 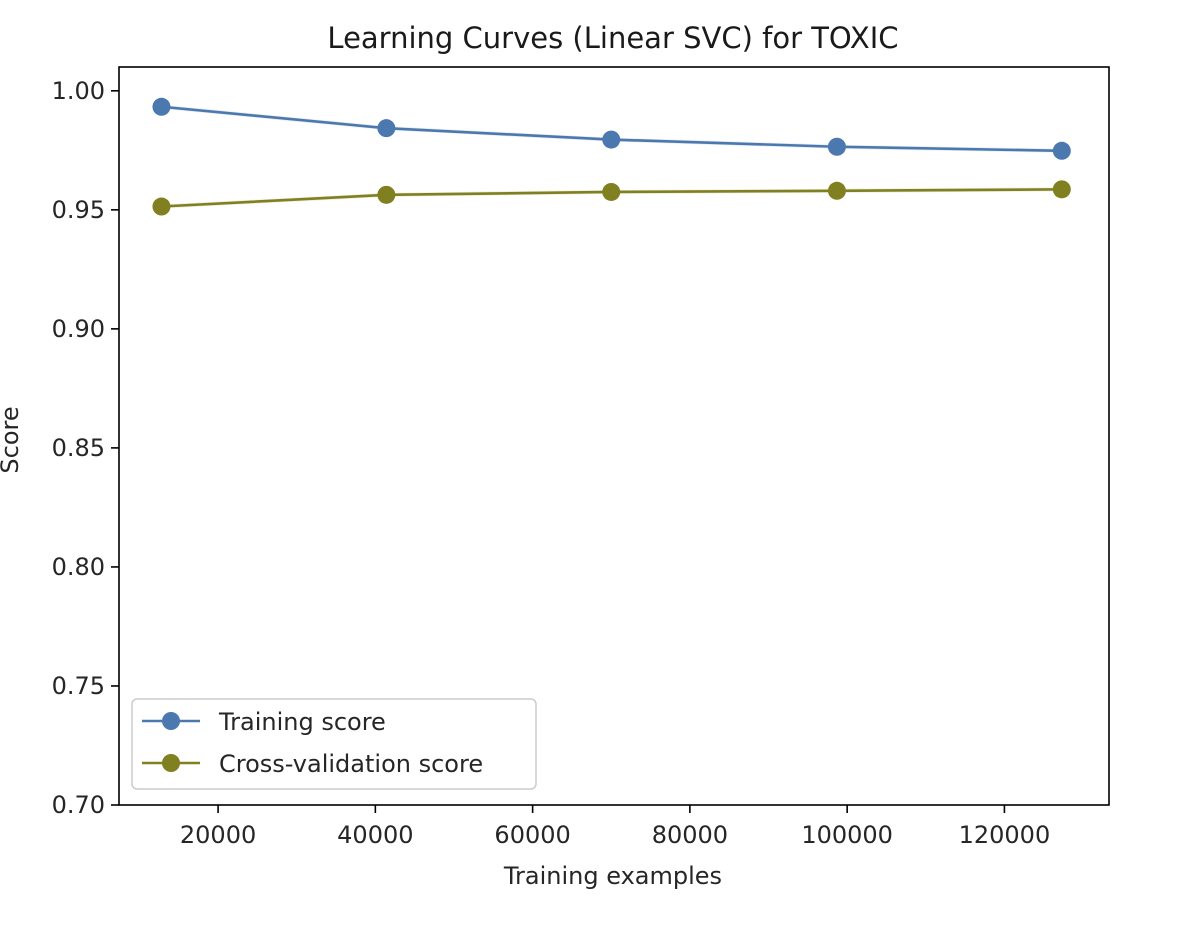 I want to click on y-tick-label: 0.70, so click(x=78, y=805).